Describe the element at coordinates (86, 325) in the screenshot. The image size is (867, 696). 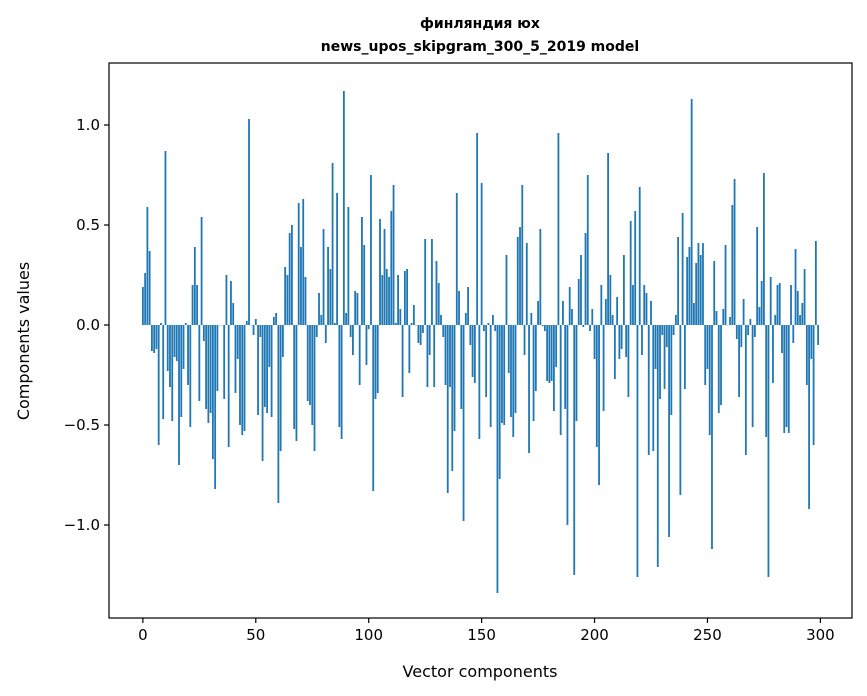
I see `y-axis: −1.0 −0.5 0.0 0.5 1.0` at that location.